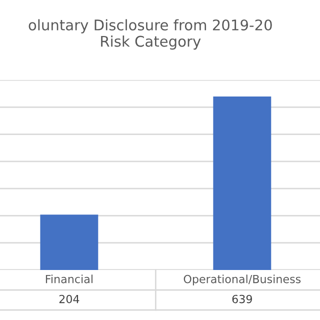 This screenshot has height=320, width=320. Describe the element at coordinates (242, 299) in the screenshot. I see `data-label: 639` at that location.